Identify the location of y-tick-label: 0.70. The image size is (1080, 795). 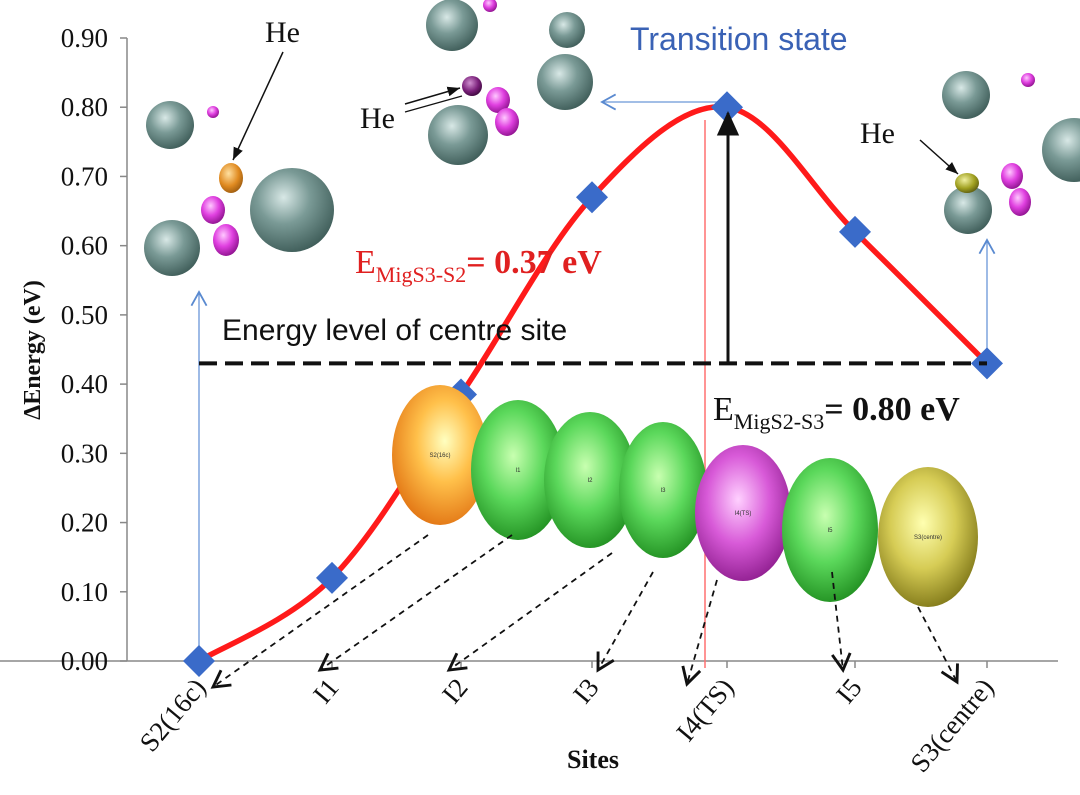
(84, 176).